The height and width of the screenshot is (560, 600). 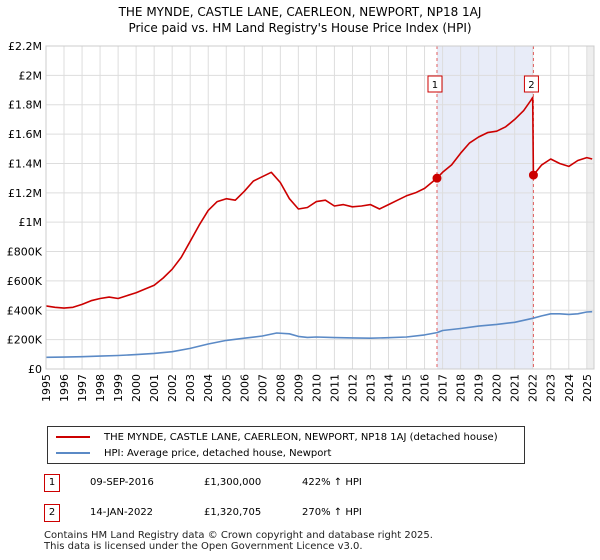 What do you see at coordinates (244, 388) in the screenshot?
I see `x-tick-label: 2006` at bounding box center [244, 388].